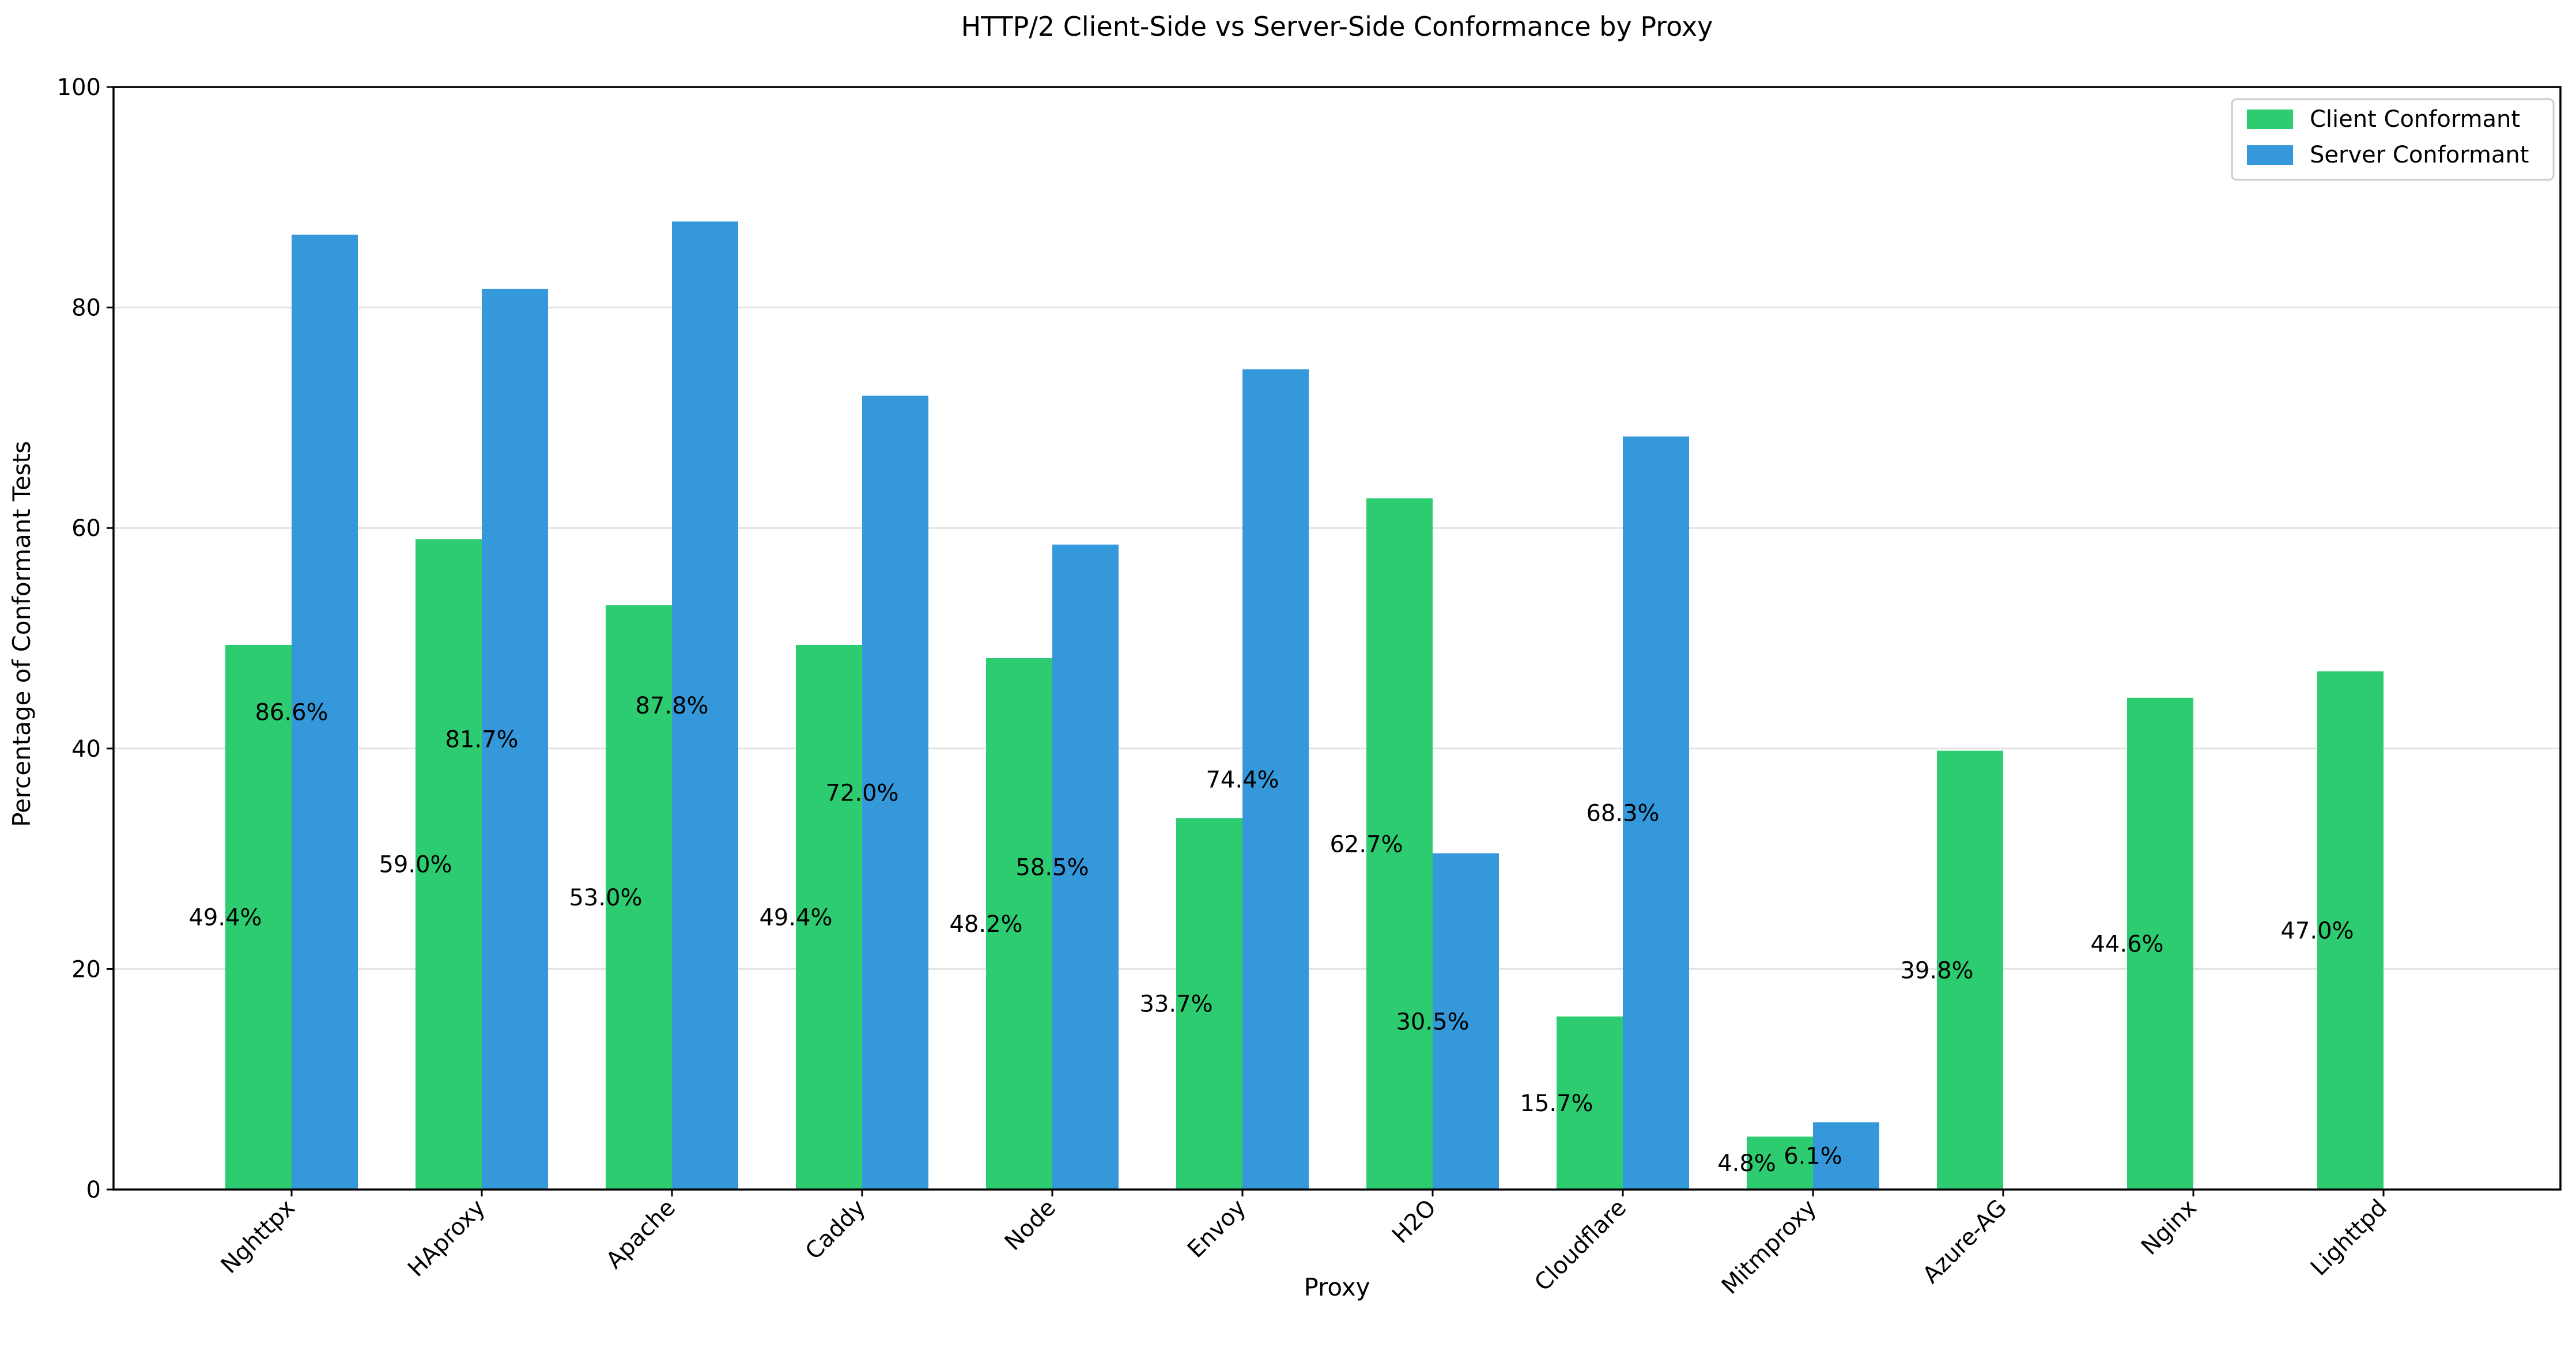 Image resolution: width=2576 pixels, height=1363 pixels. Describe the element at coordinates (2415, 119) in the screenshot. I see `legend-label-client: Client Conformant` at that location.